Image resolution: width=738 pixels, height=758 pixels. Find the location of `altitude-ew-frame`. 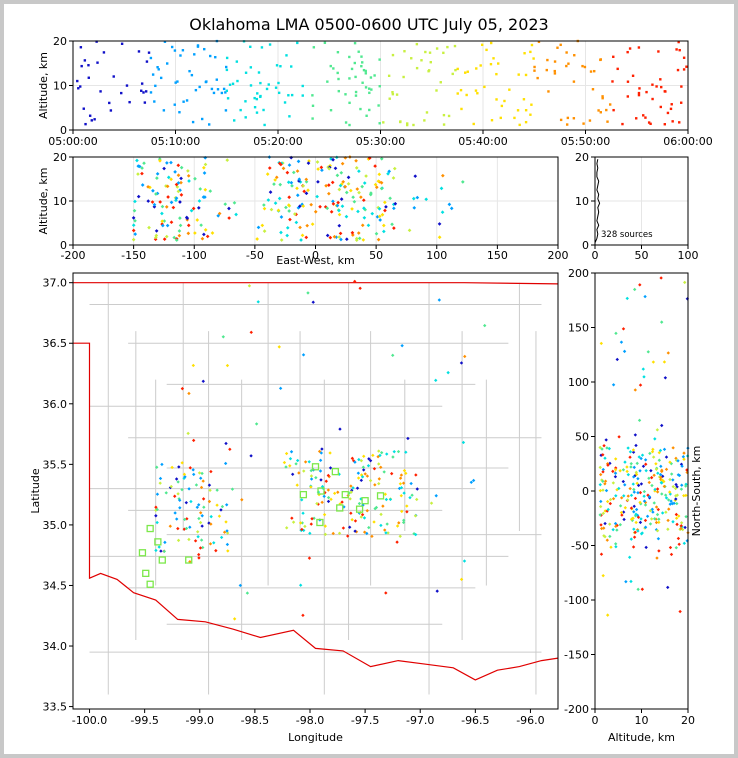

altitude-ew-frame is located at coordinates (315, 201).